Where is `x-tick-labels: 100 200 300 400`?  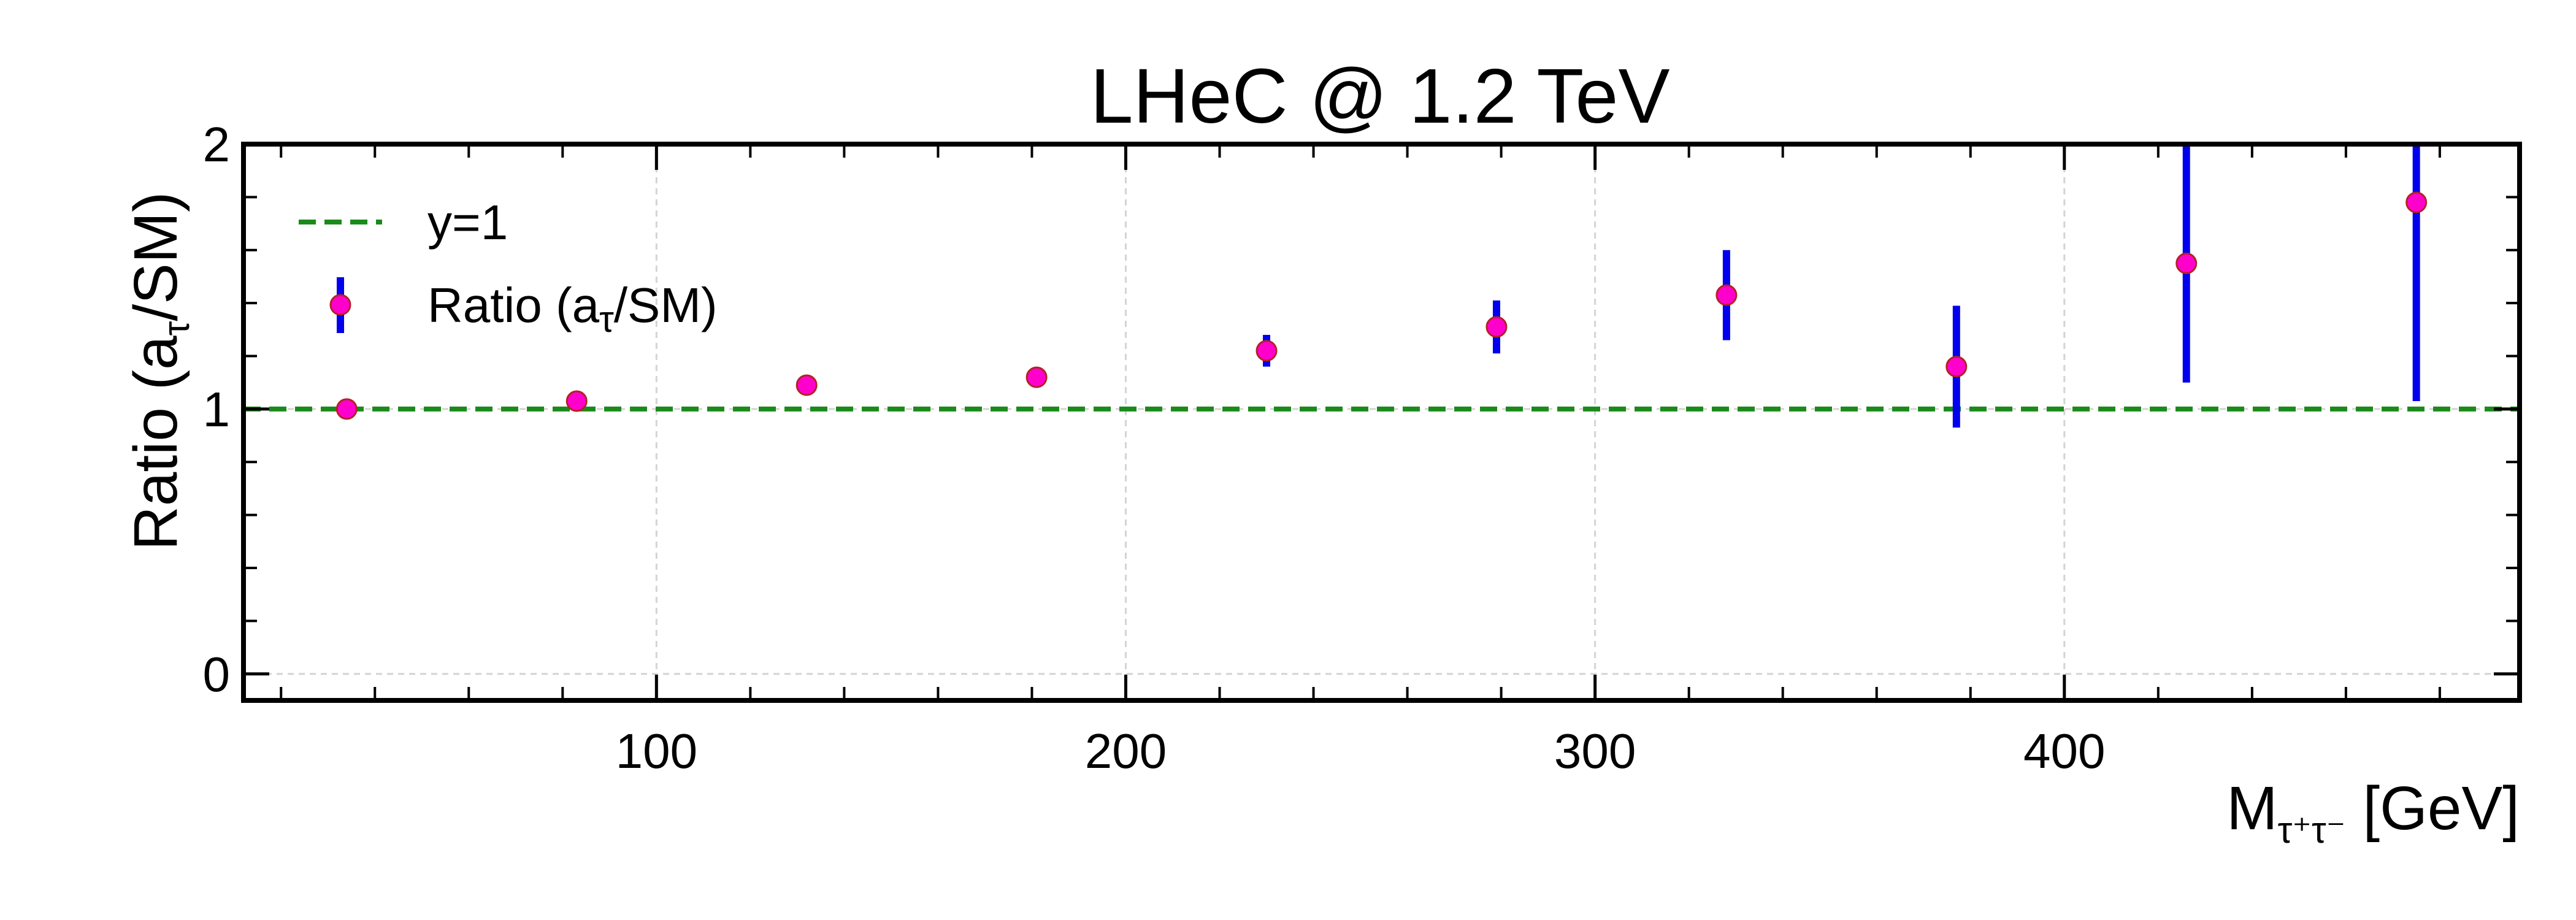 x-tick-labels: 100 200 300 400 is located at coordinates (1361, 751).